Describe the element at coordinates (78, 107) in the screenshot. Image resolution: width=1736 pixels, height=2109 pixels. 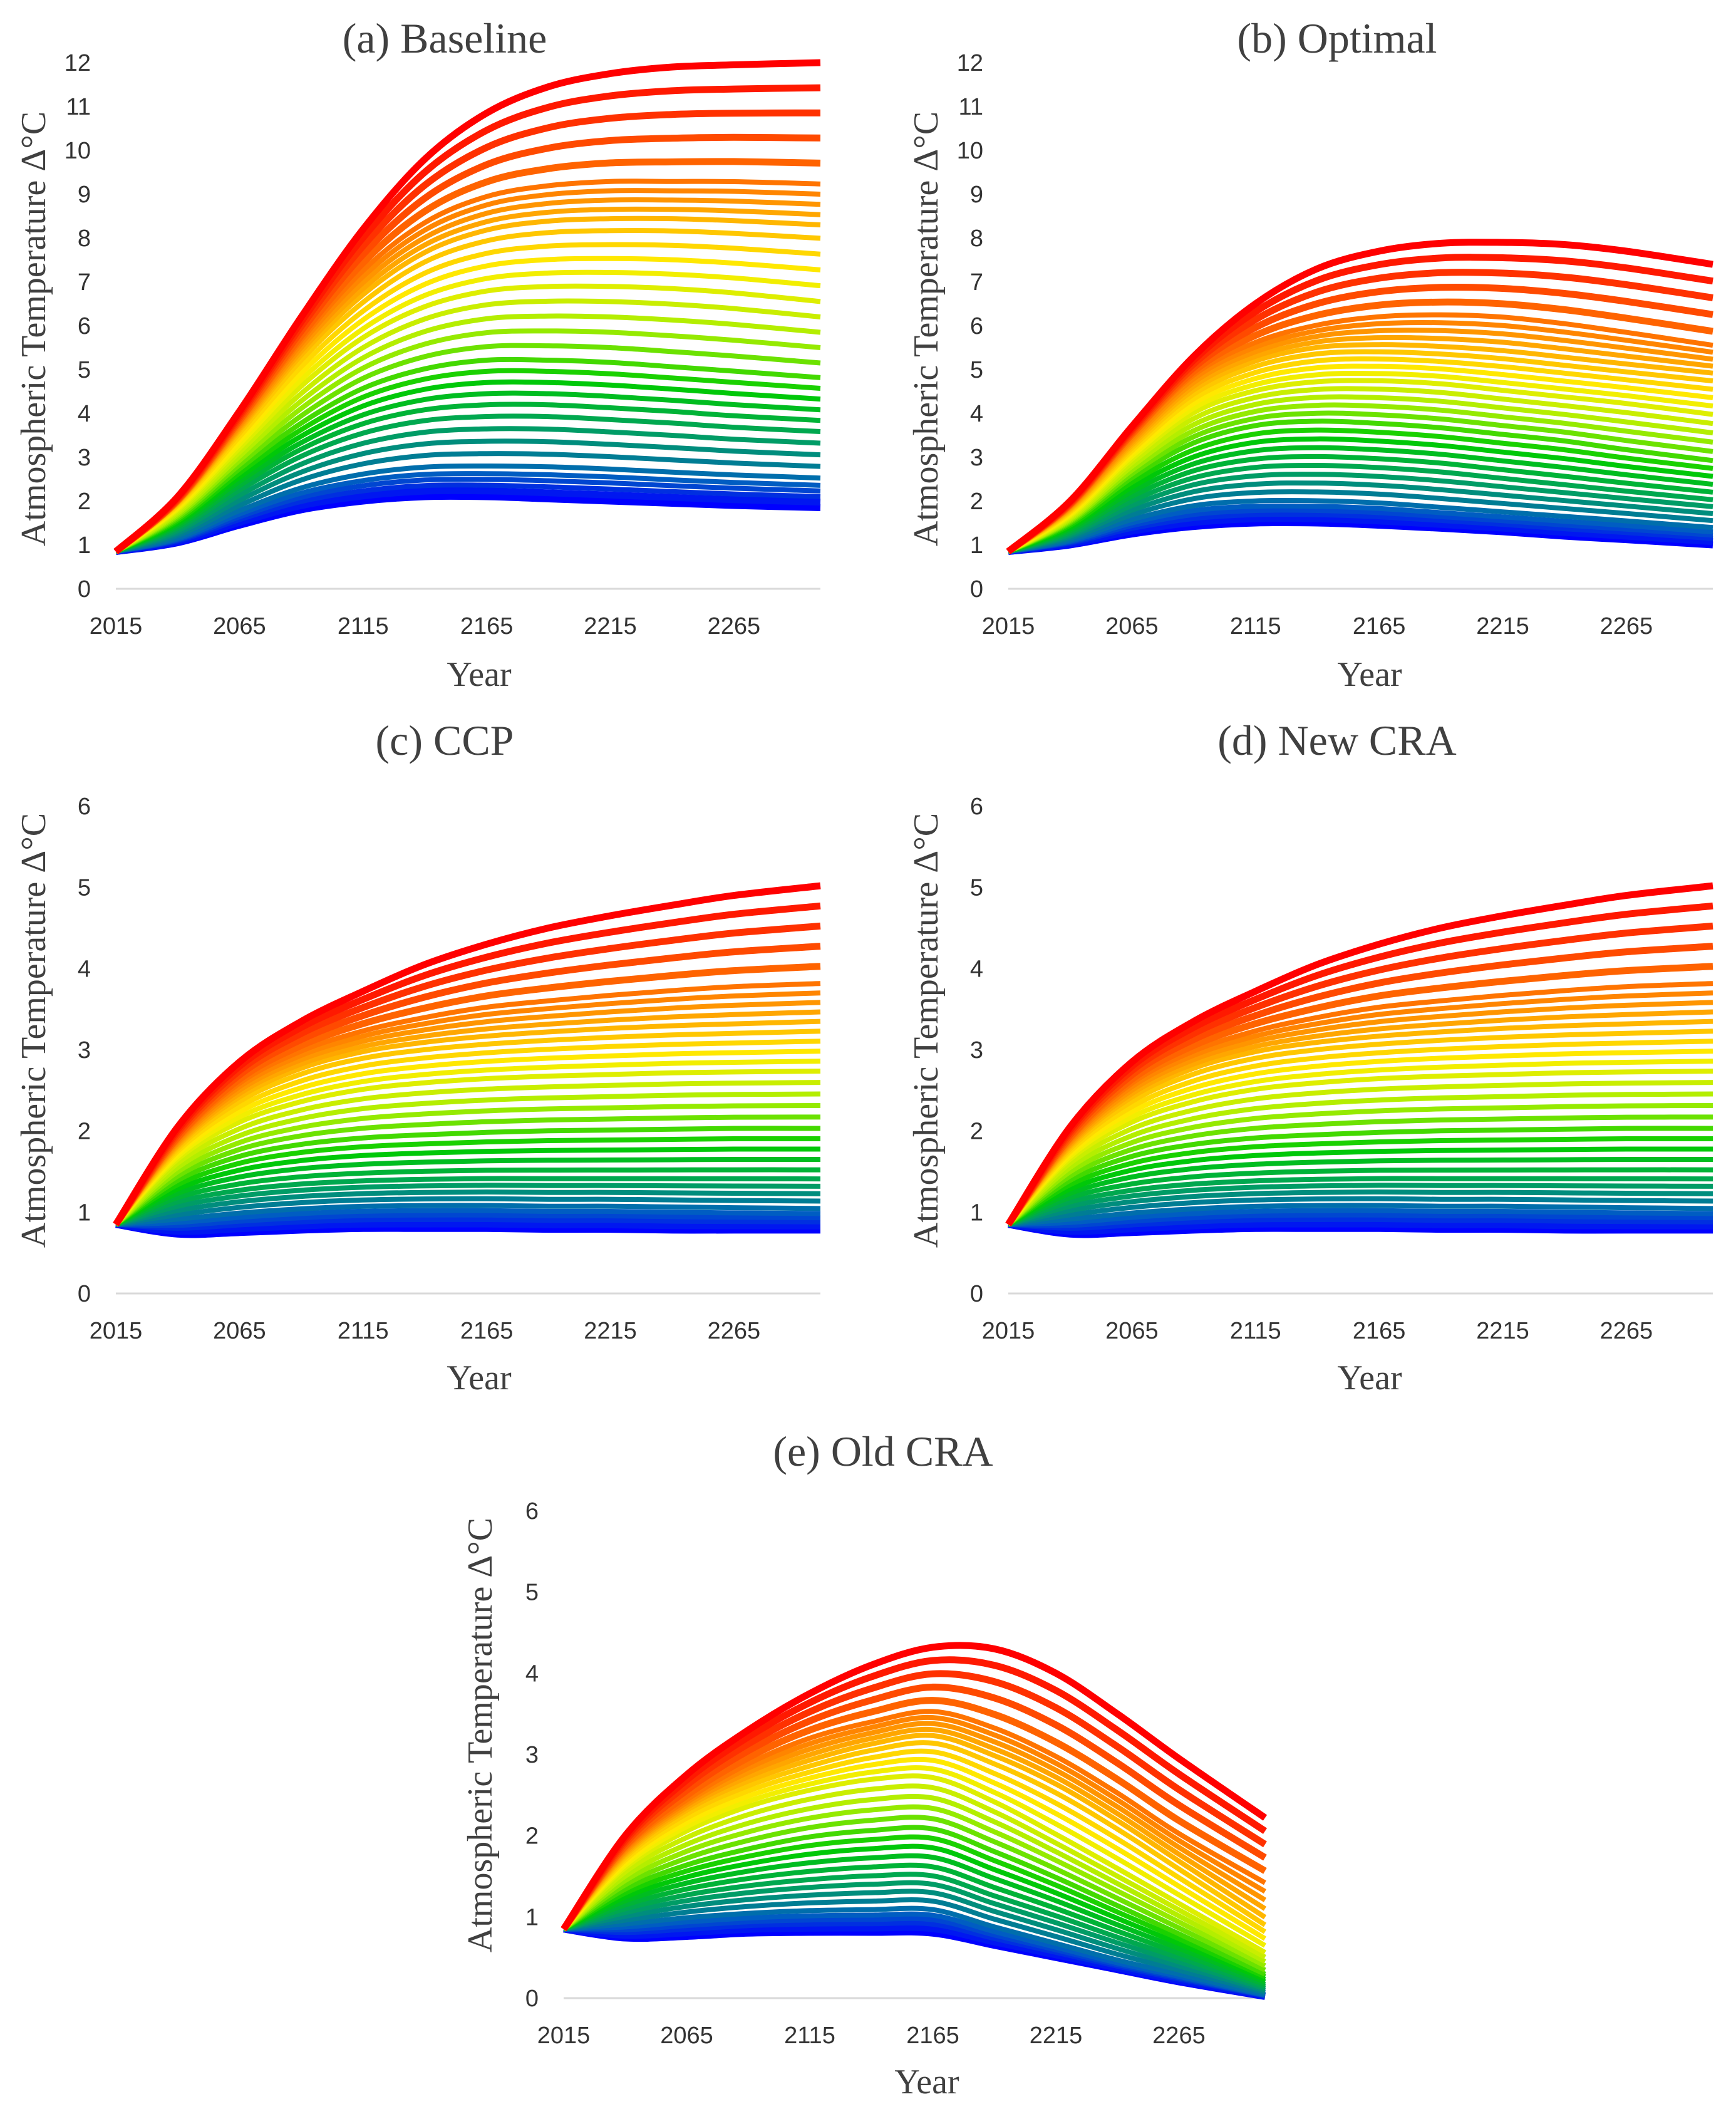
I see `y-tick-label: 11` at that location.